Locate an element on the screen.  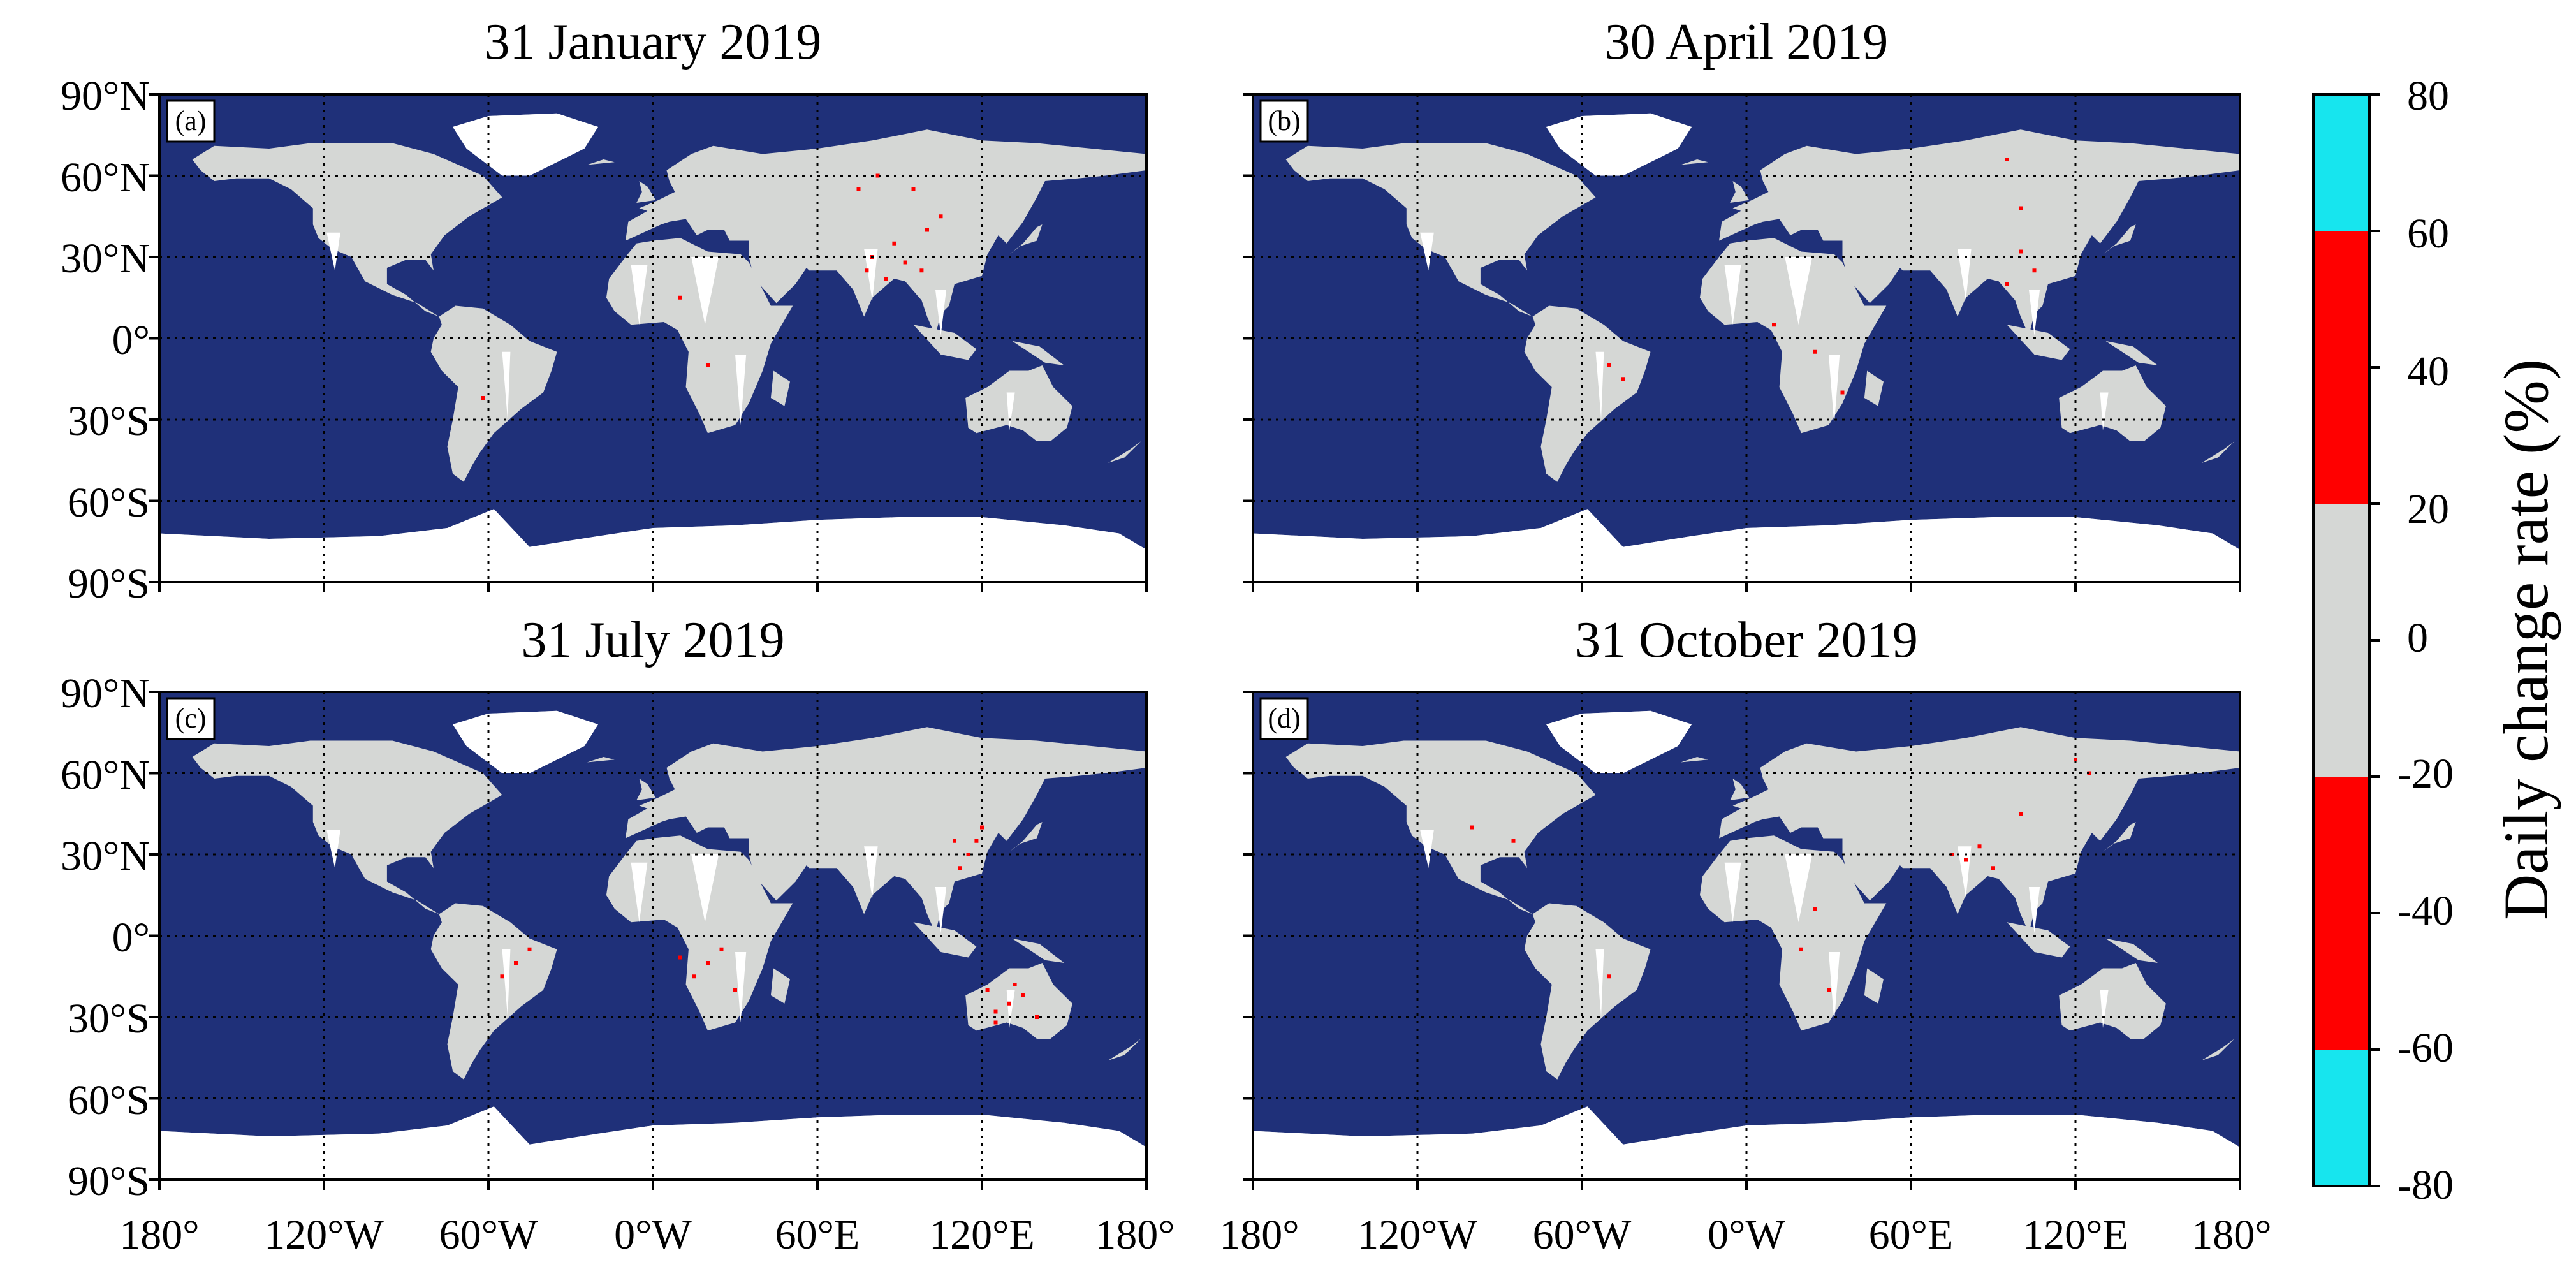
colorbar-tick-label: -20 is located at coordinates (2425, 774).